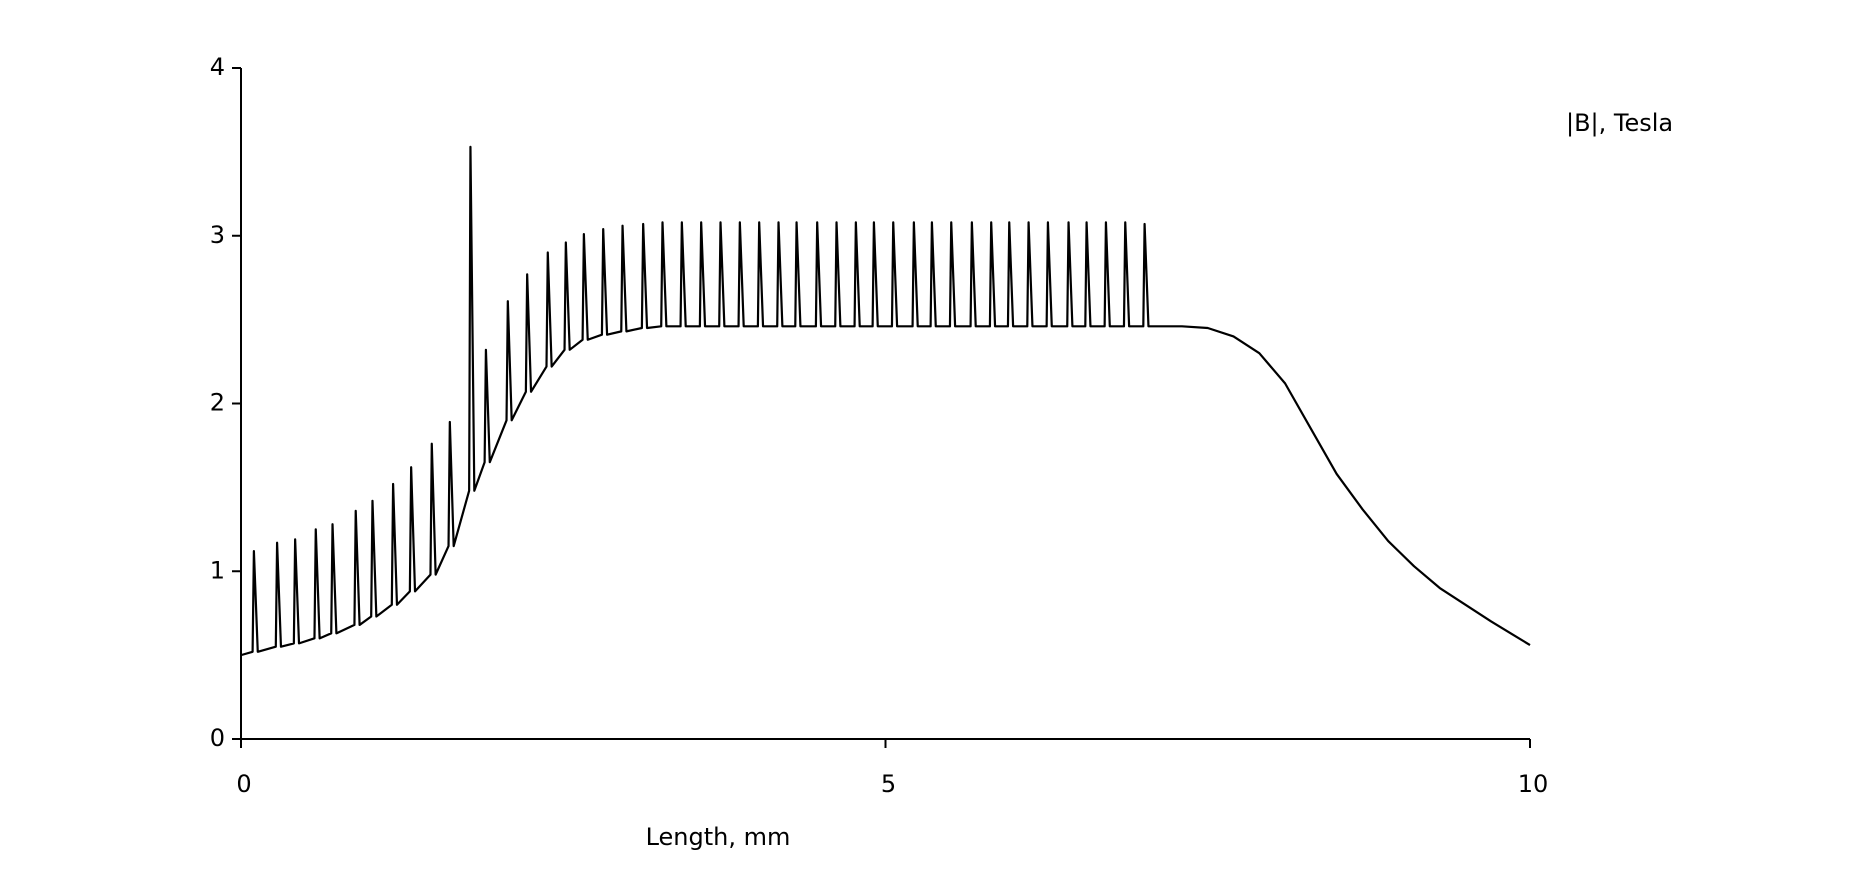 The image size is (1854, 889). Describe the element at coordinates (217, 570) in the screenshot. I see `y-tick-label: 1` at that location.